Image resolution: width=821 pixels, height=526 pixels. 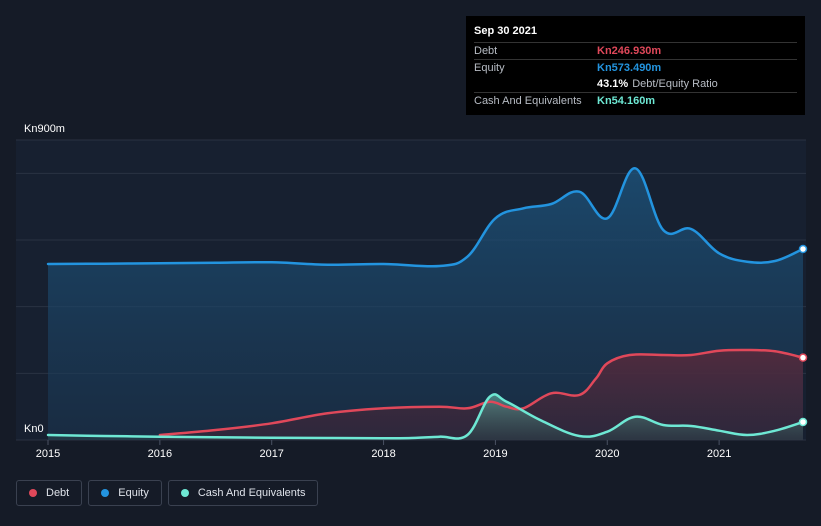 What do you see at coordinates (505, 31) in the screenshot?
I see `tooltip-date: Sep 30 2021` at bounding box center [505, 31].